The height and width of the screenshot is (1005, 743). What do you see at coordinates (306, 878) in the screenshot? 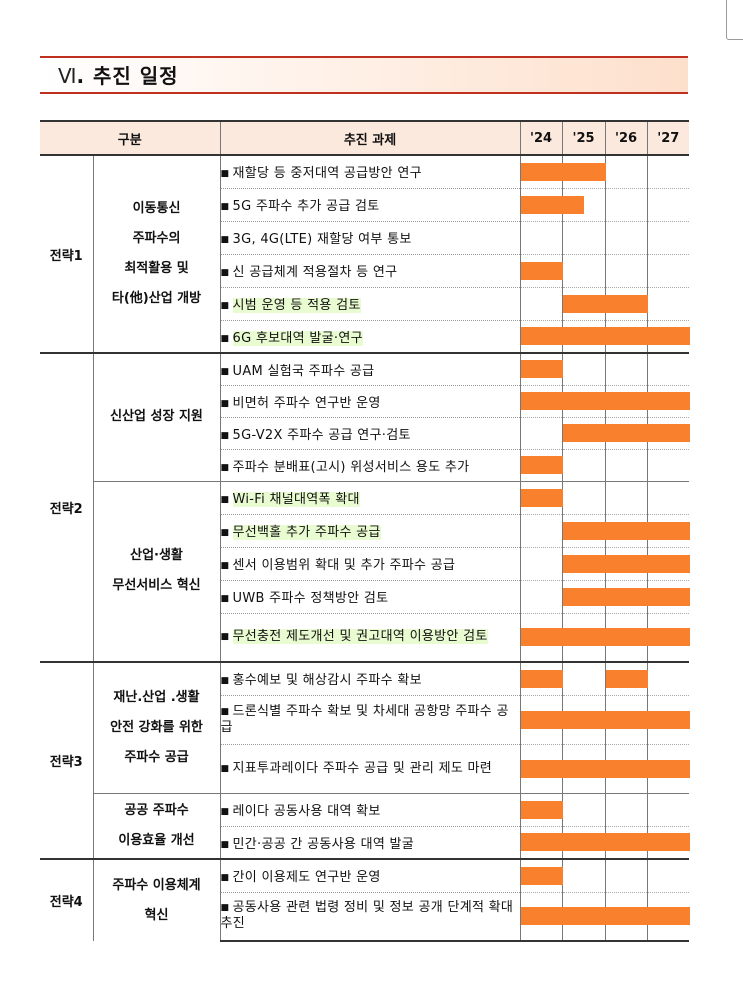
I see `task-text: 간이 이용제도 연구반 운영` at bounding box center [306, 878].